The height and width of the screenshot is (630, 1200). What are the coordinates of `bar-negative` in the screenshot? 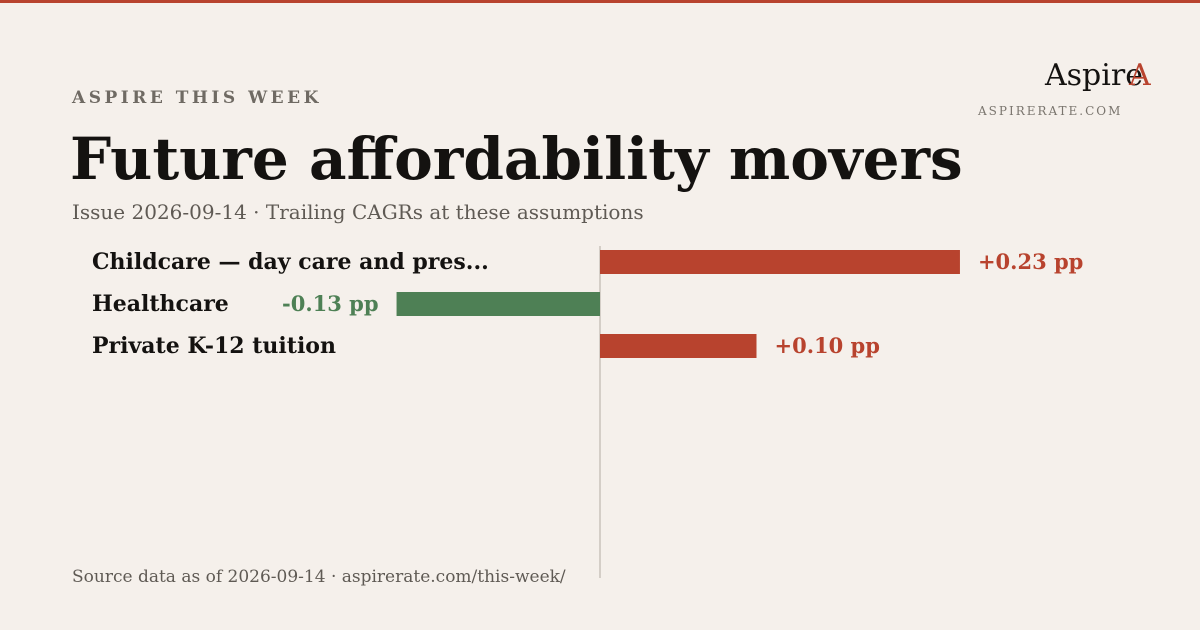 It's located at (498, 304).